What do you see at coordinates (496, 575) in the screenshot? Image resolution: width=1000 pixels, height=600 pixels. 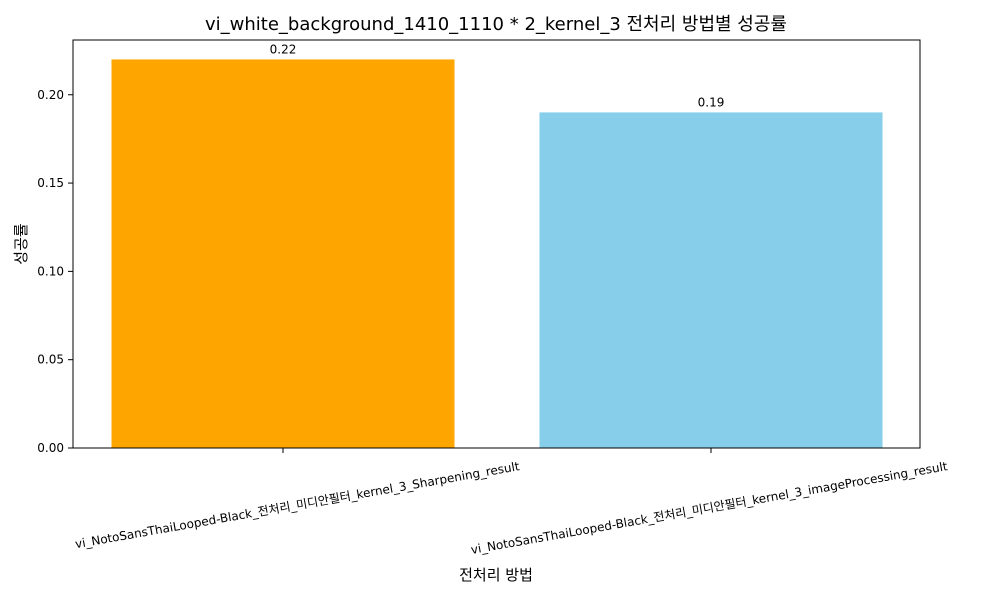 I see `x-axis-label: 전처리 방법` at bounding box center [496, 575].